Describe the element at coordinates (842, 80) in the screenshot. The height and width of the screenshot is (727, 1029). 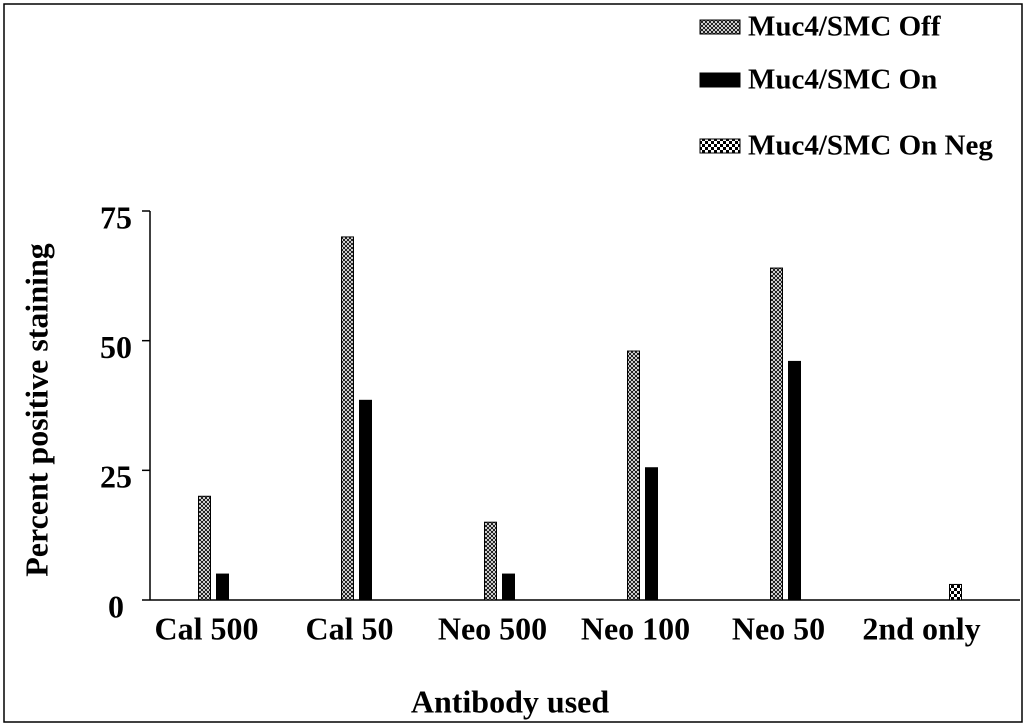
I see `legend-label: Muc4/SMC On` at that location.